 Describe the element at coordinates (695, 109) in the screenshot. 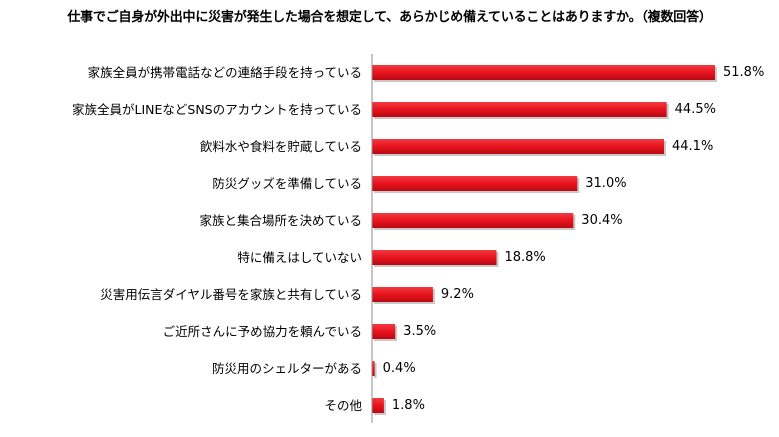

I see `value-label: 44.5%` at that location.